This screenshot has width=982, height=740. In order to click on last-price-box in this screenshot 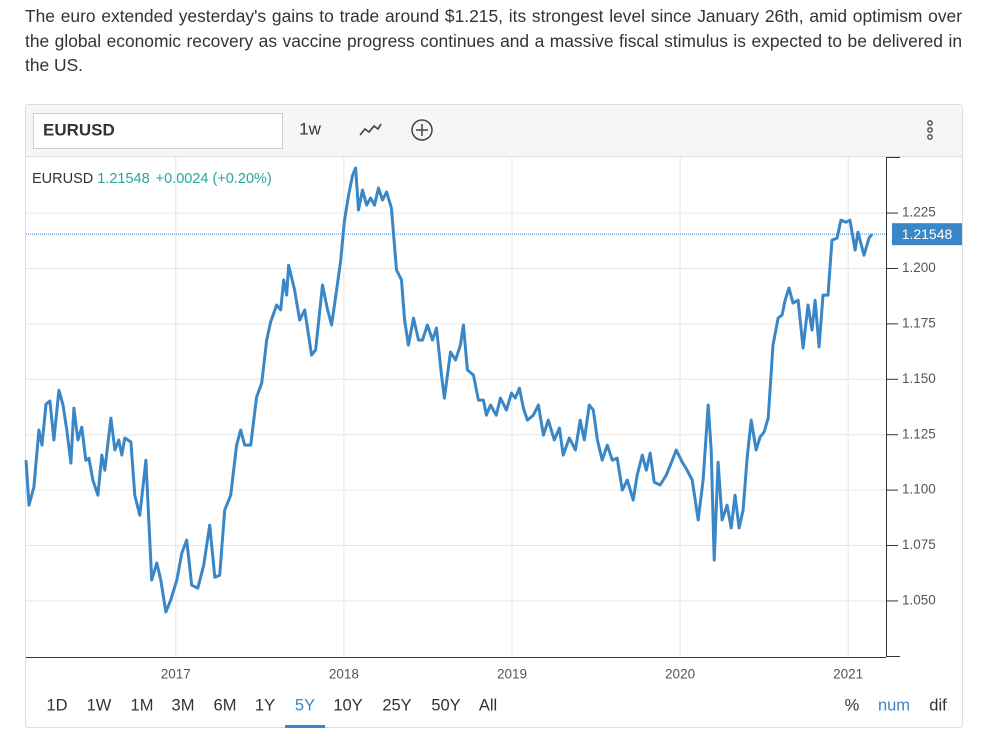, I will do `click(927, 234)`.